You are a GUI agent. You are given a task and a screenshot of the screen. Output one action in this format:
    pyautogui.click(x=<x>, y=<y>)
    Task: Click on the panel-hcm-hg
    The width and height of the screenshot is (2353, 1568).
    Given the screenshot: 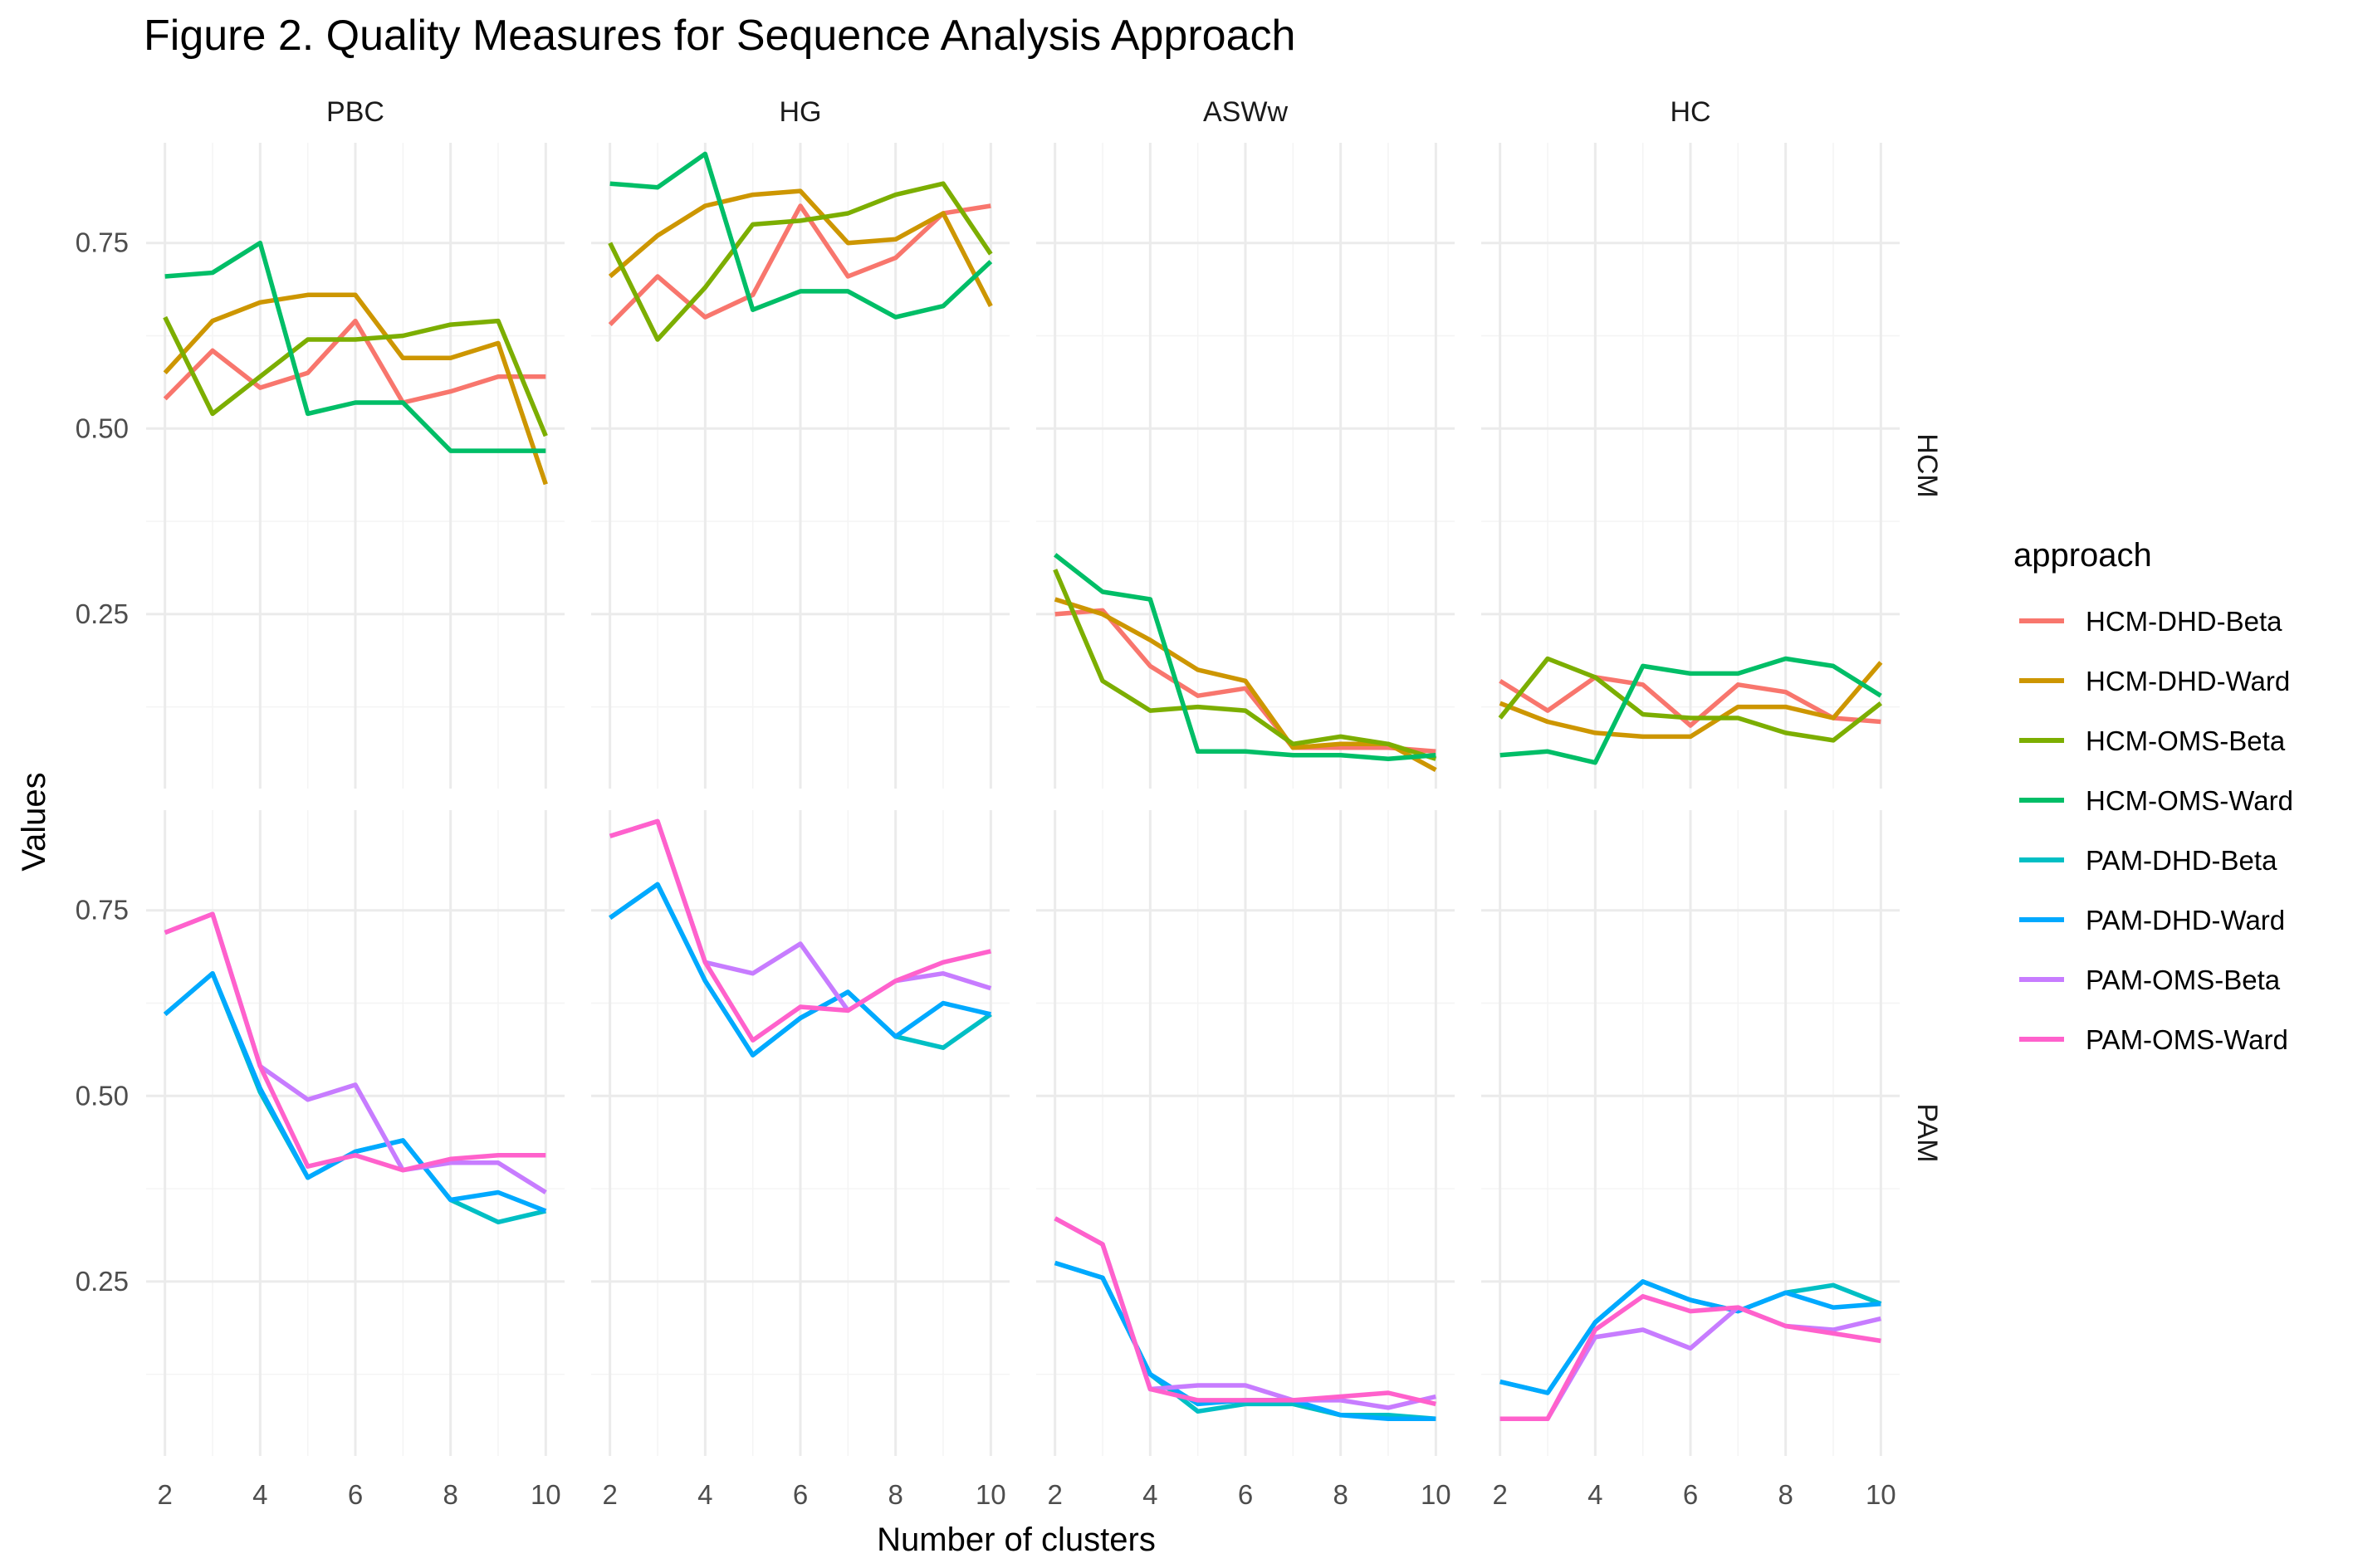 What is the action you would take?
    pyautogui.click(x=800, y=466)
    